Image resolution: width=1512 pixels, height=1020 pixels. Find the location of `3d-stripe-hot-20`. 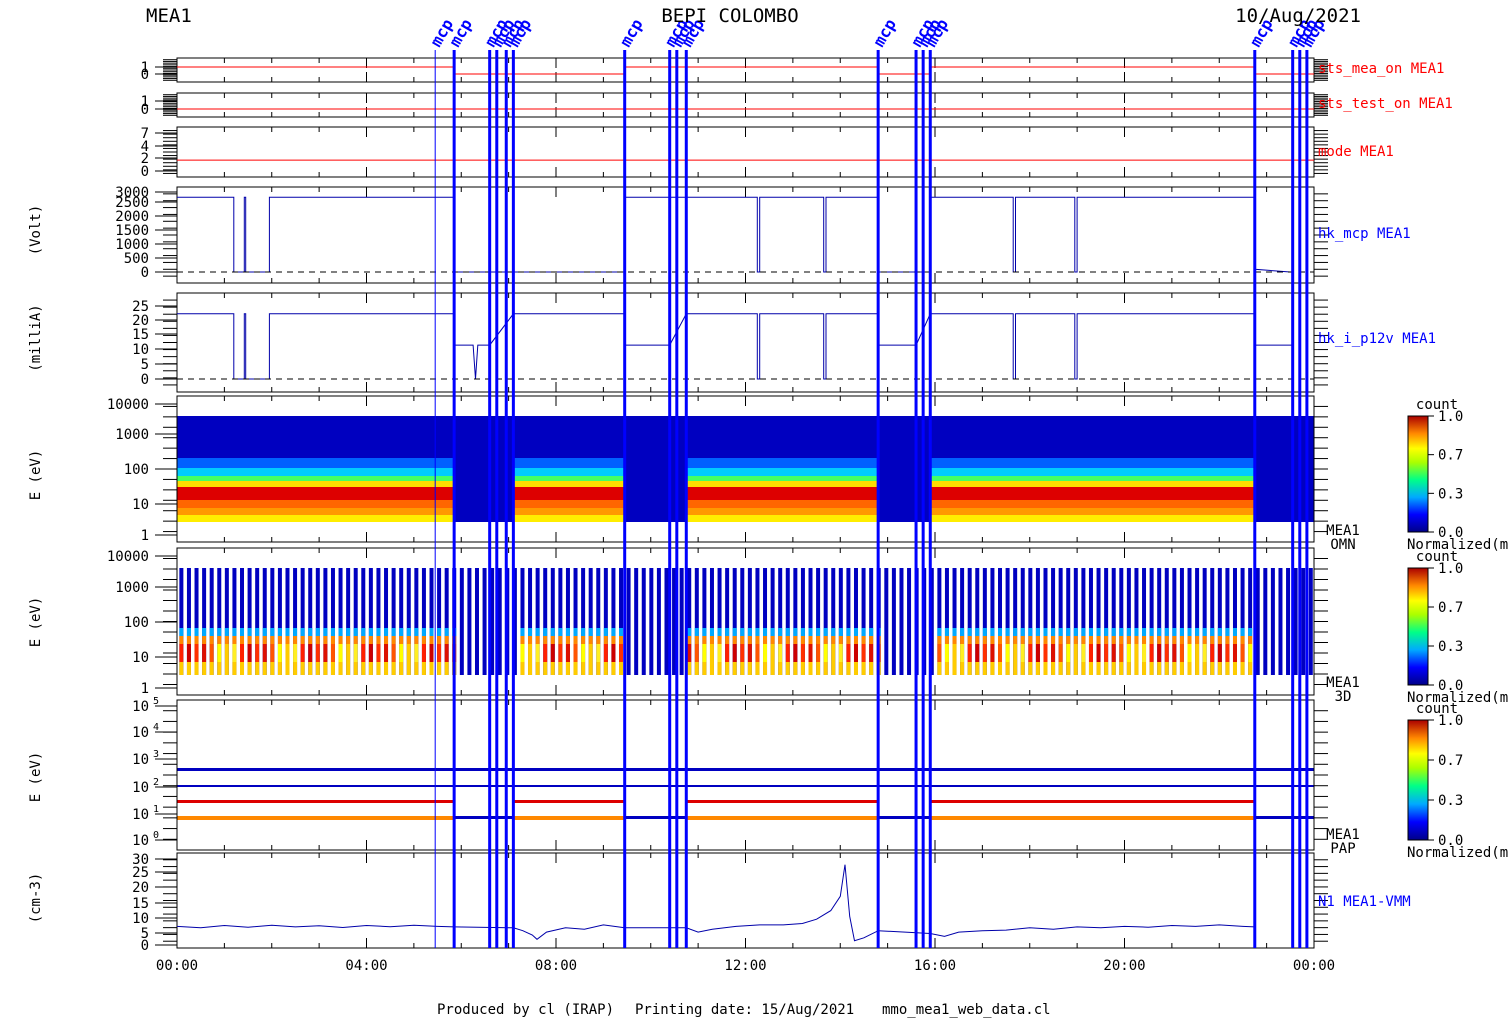

3d-stripe-hot-20 is located at coordinates (332, 653).